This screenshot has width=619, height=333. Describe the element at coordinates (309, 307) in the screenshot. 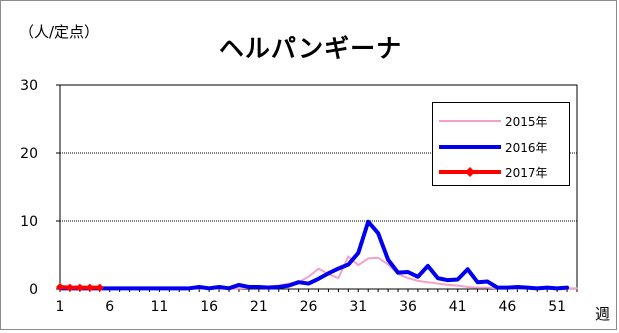

I see `x-tick-label: 26` at that location.